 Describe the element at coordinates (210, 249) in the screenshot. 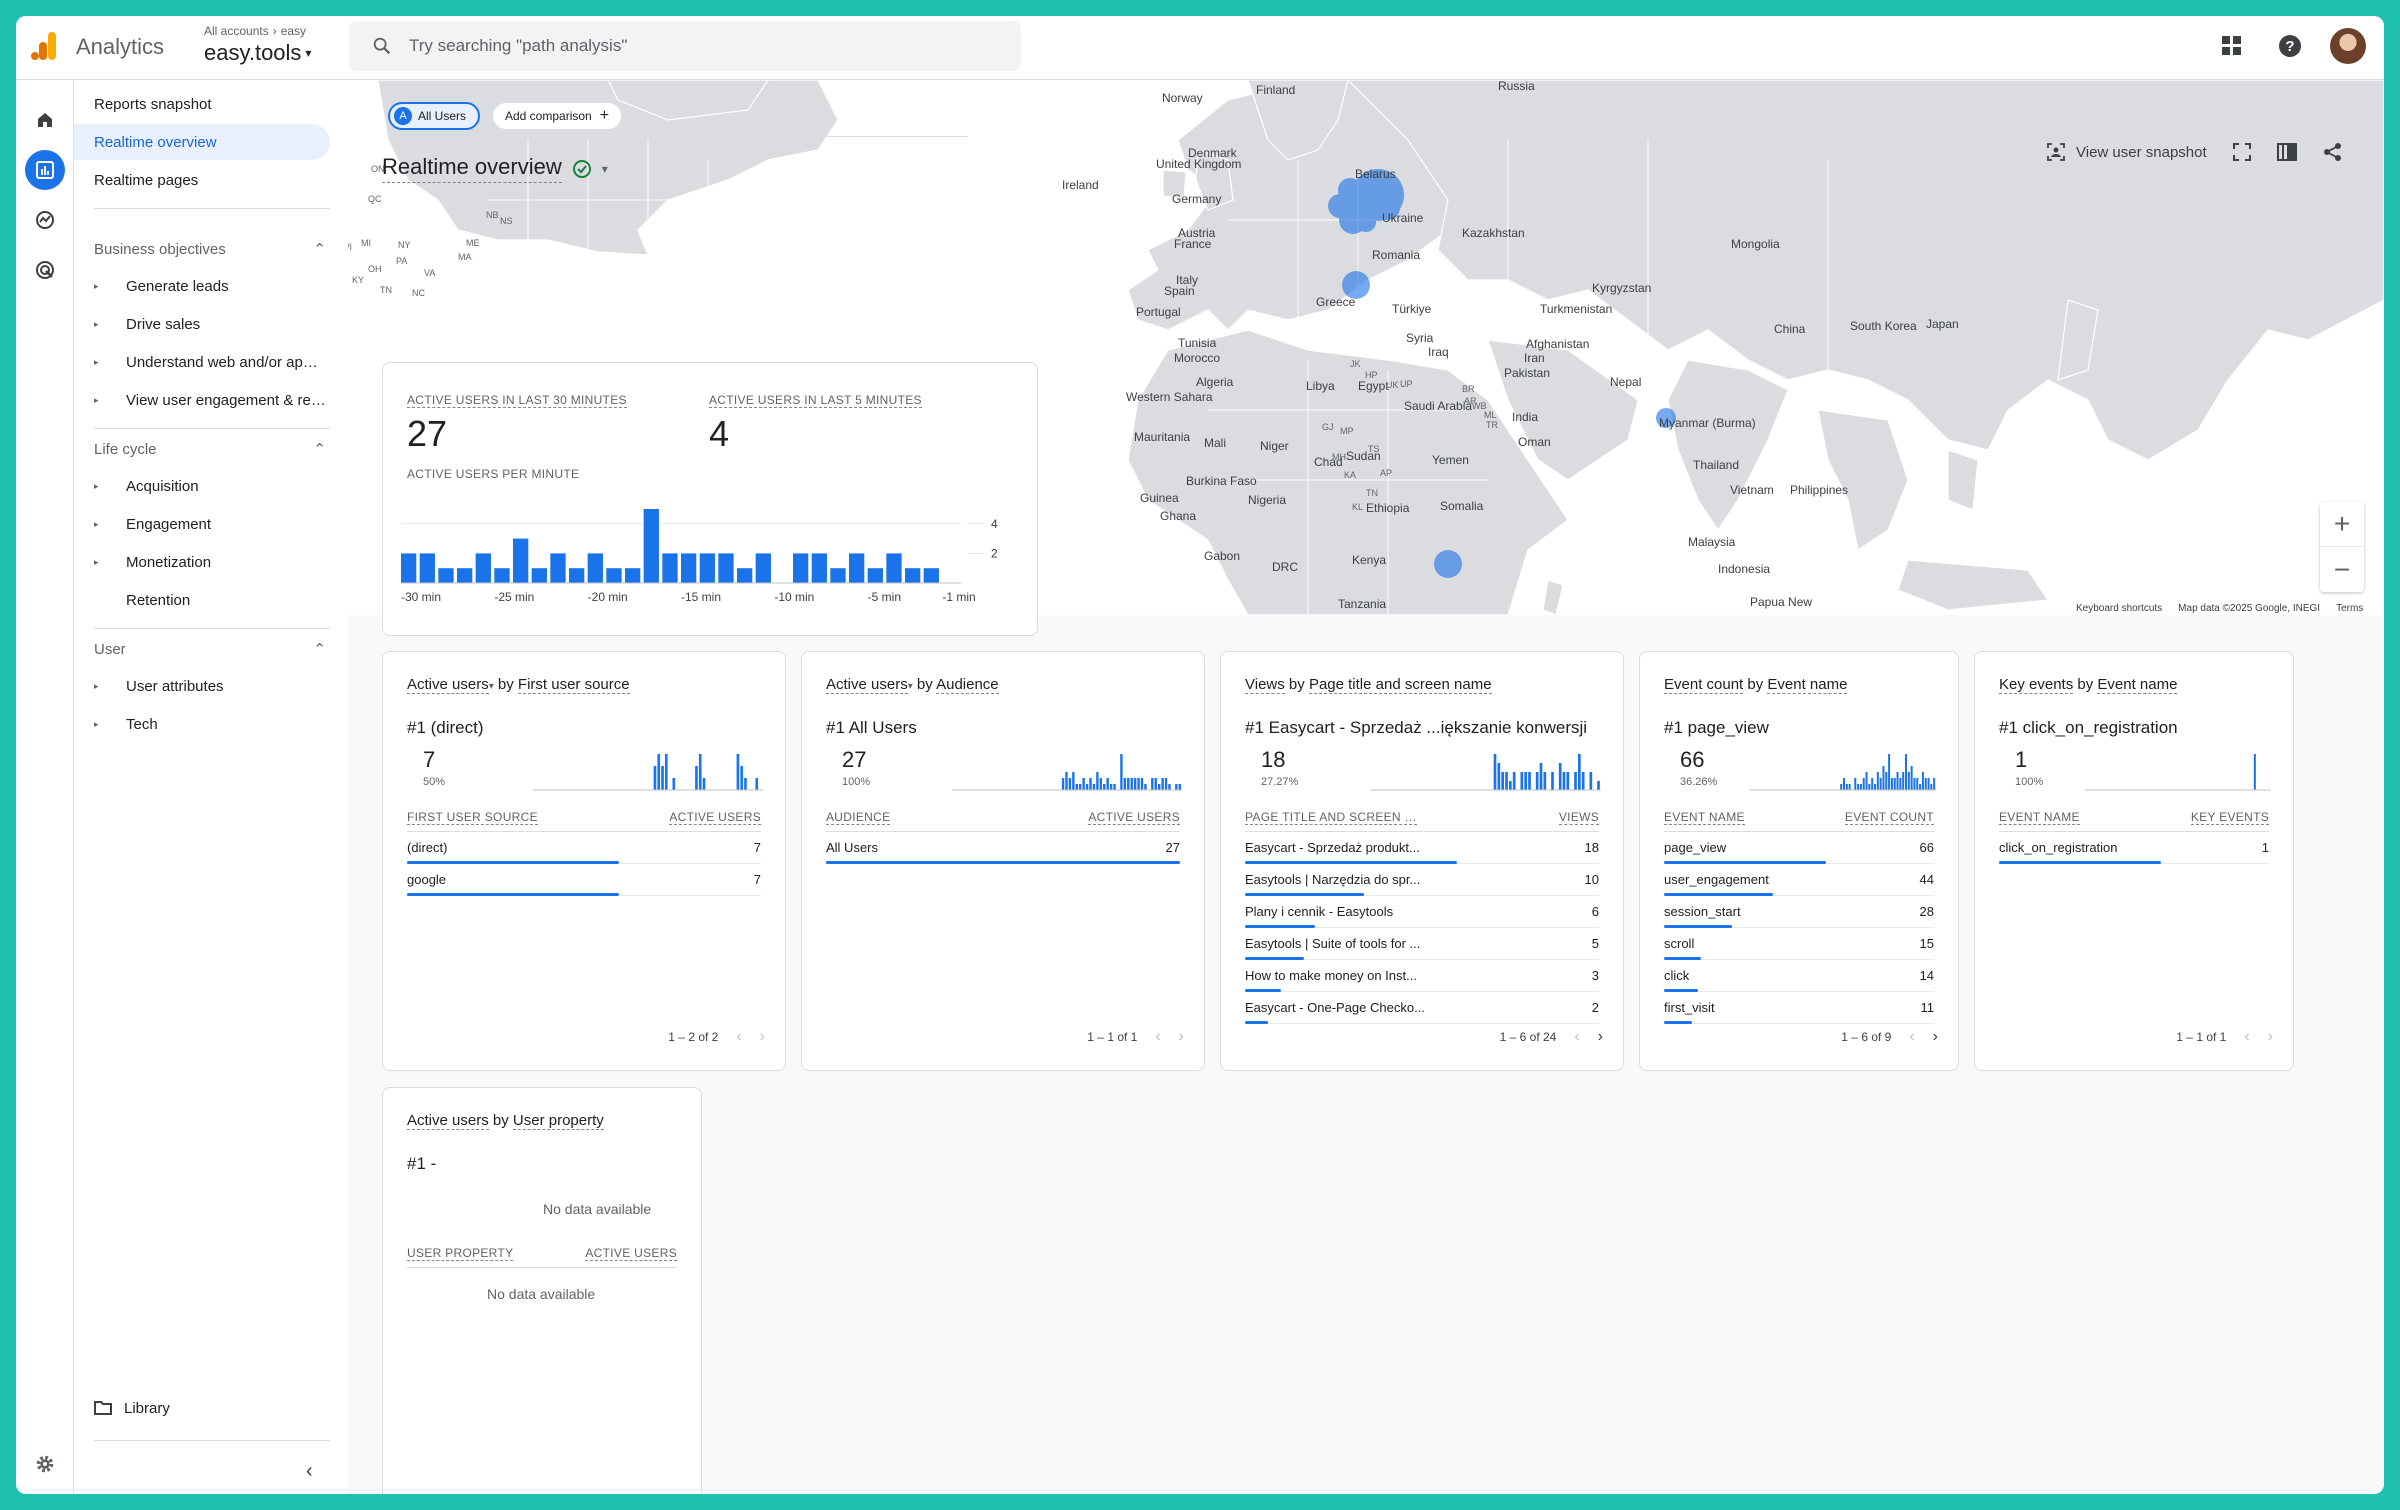

I see `section-business-objectives: Business objectives ⌃` at that location.